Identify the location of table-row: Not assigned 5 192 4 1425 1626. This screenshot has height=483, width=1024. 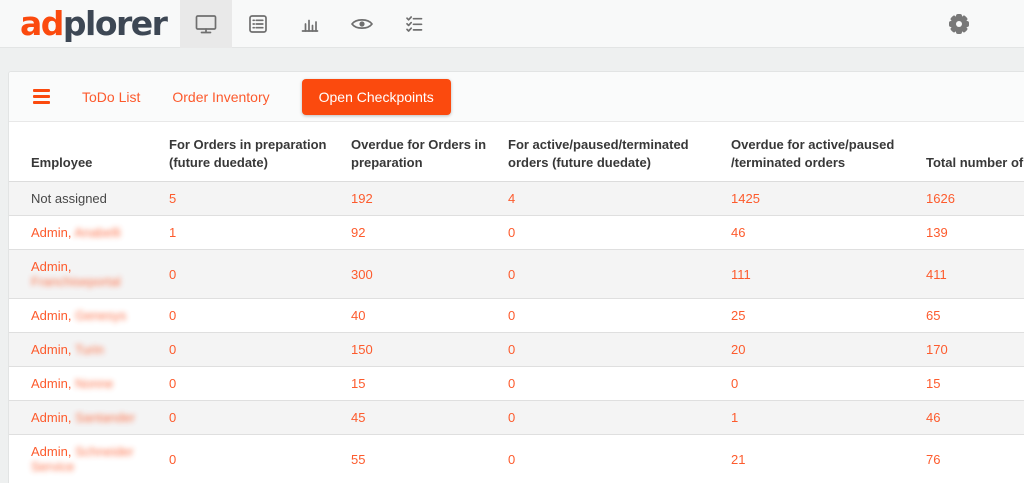
(516, 198).